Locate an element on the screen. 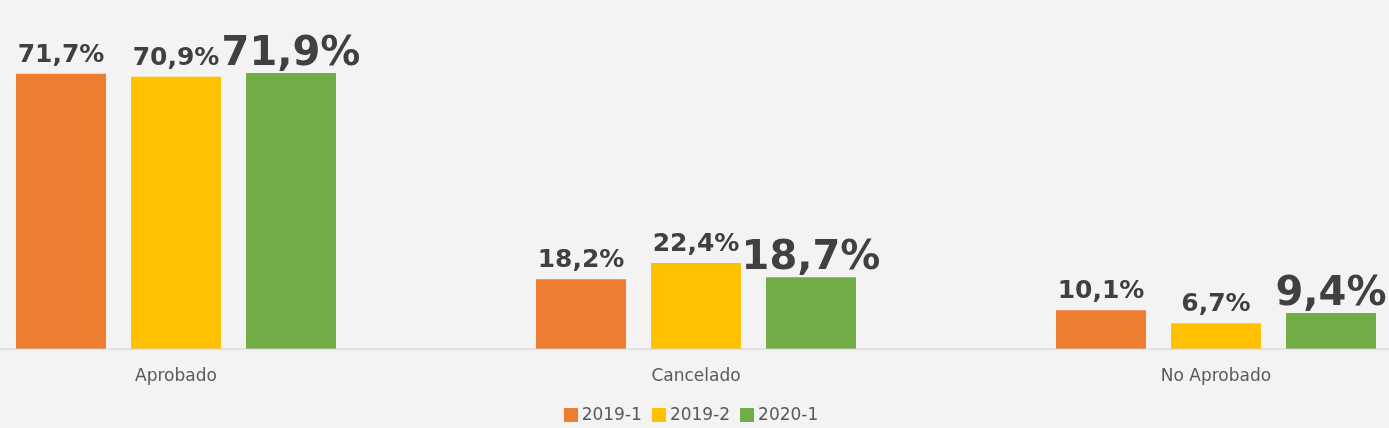  x-tick-label: Cancelado is located at coordinates (696, 375).